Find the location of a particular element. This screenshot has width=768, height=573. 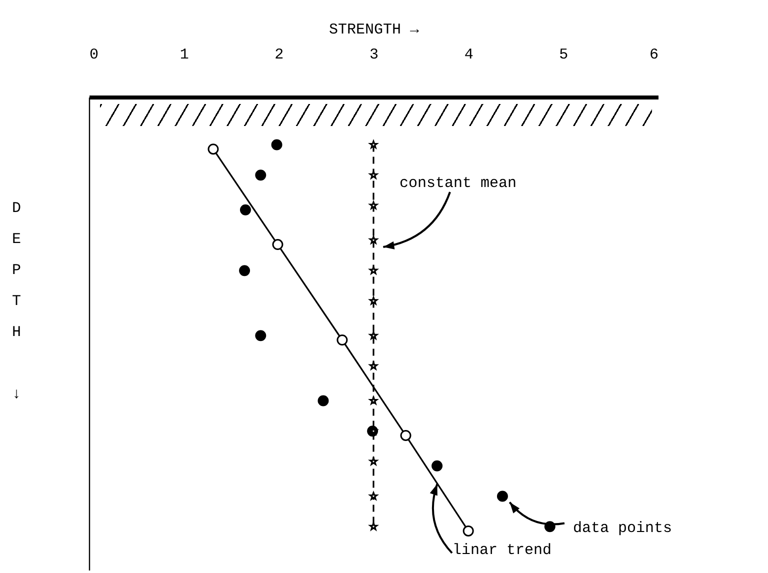

annotation: constant mean is located at coordinates (458, 183).